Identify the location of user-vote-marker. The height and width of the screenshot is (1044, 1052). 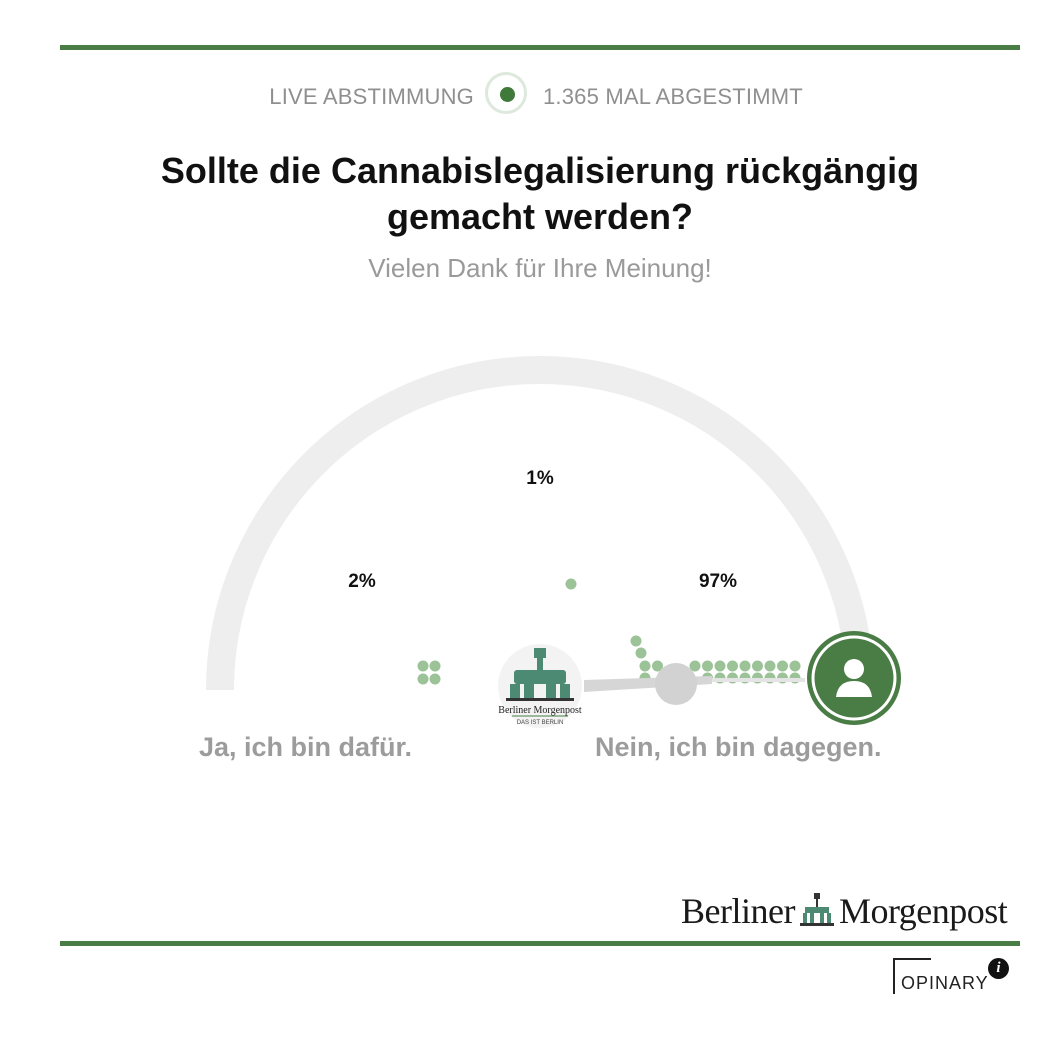
(854, 678).